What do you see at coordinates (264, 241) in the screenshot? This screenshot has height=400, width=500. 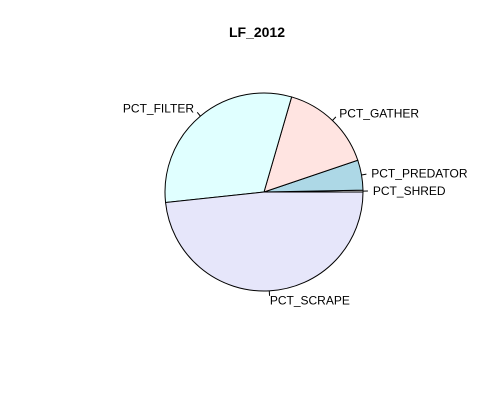 I see `pie-slice-pct-scrape` at bounding box center [264, 241].